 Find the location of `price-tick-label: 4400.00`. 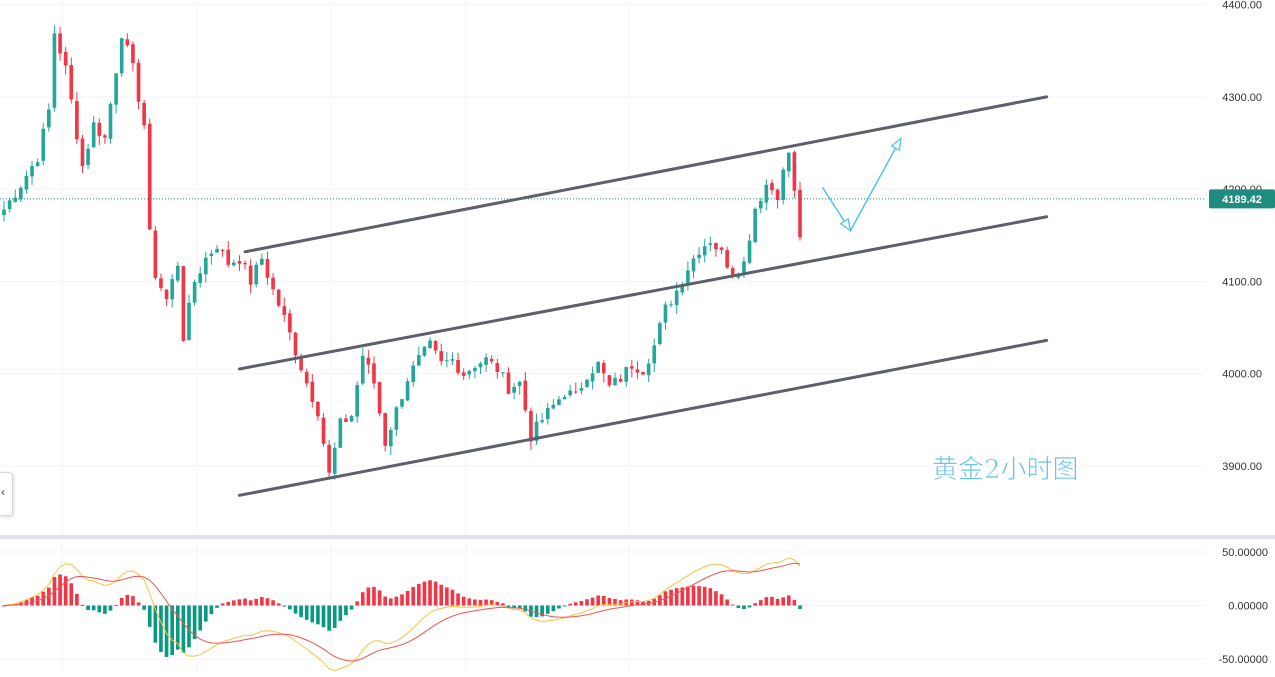

price-tick-label: 4400.00 is located at coordinates (1242, 6).